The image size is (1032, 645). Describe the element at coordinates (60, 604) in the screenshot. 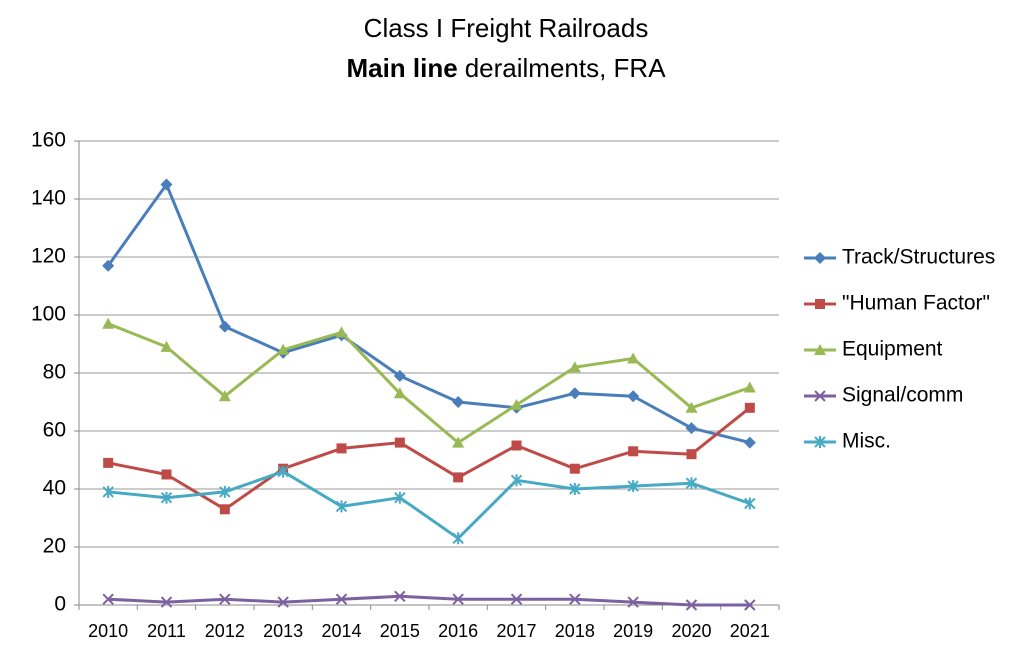

I see `y-tick-label: 0` at that location.